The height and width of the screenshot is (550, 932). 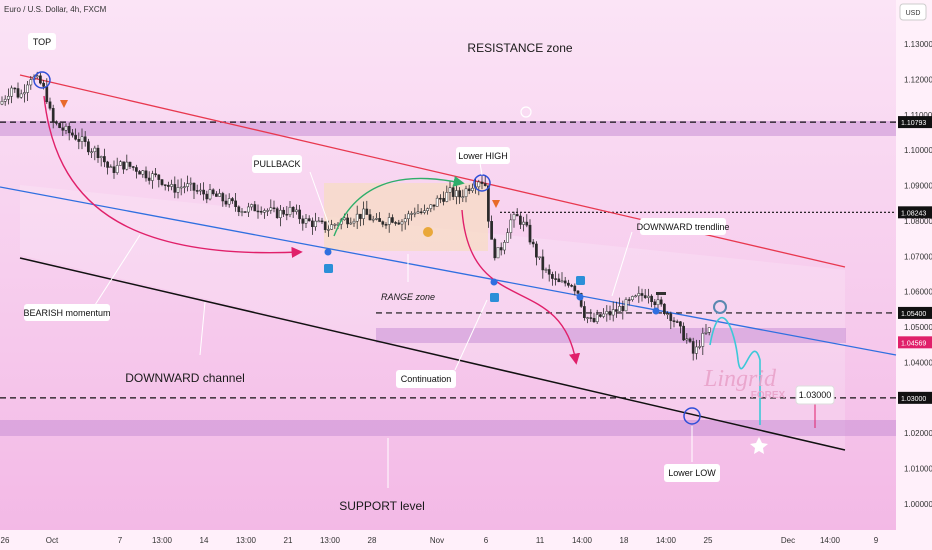 I want to click on x-tick-label: Nov, so click(x=437, y=540).